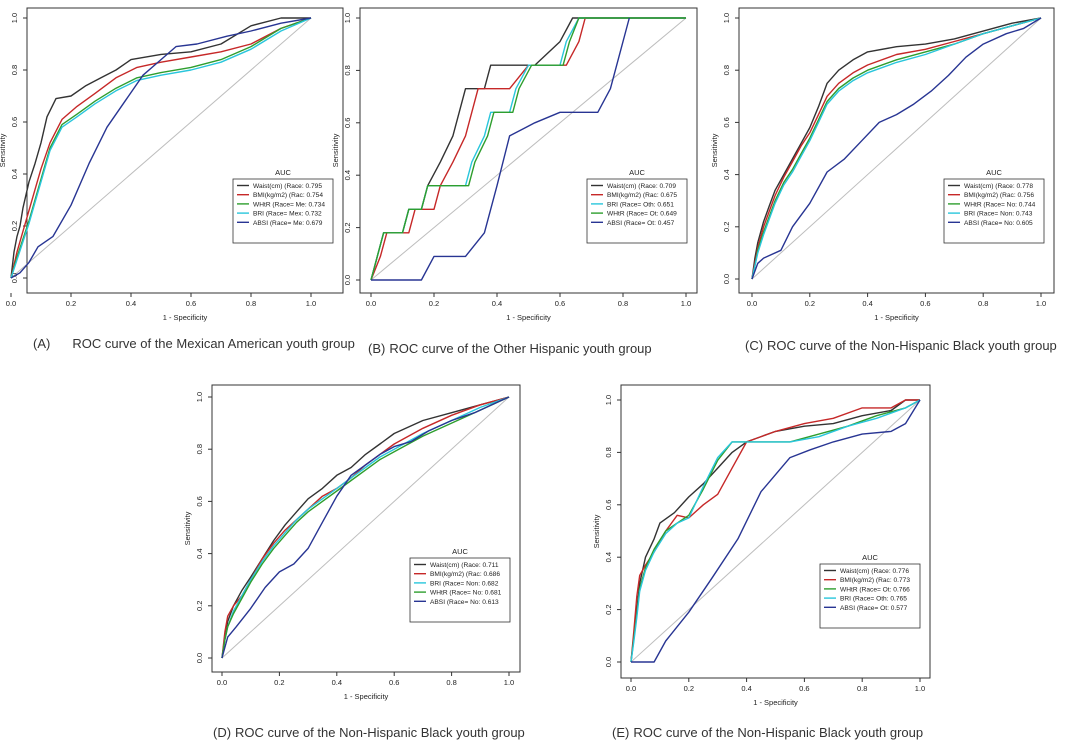 This screenshot has width=1065, height=743. I want to click on x-tick-label-d: 0.0, so click(222, 682).